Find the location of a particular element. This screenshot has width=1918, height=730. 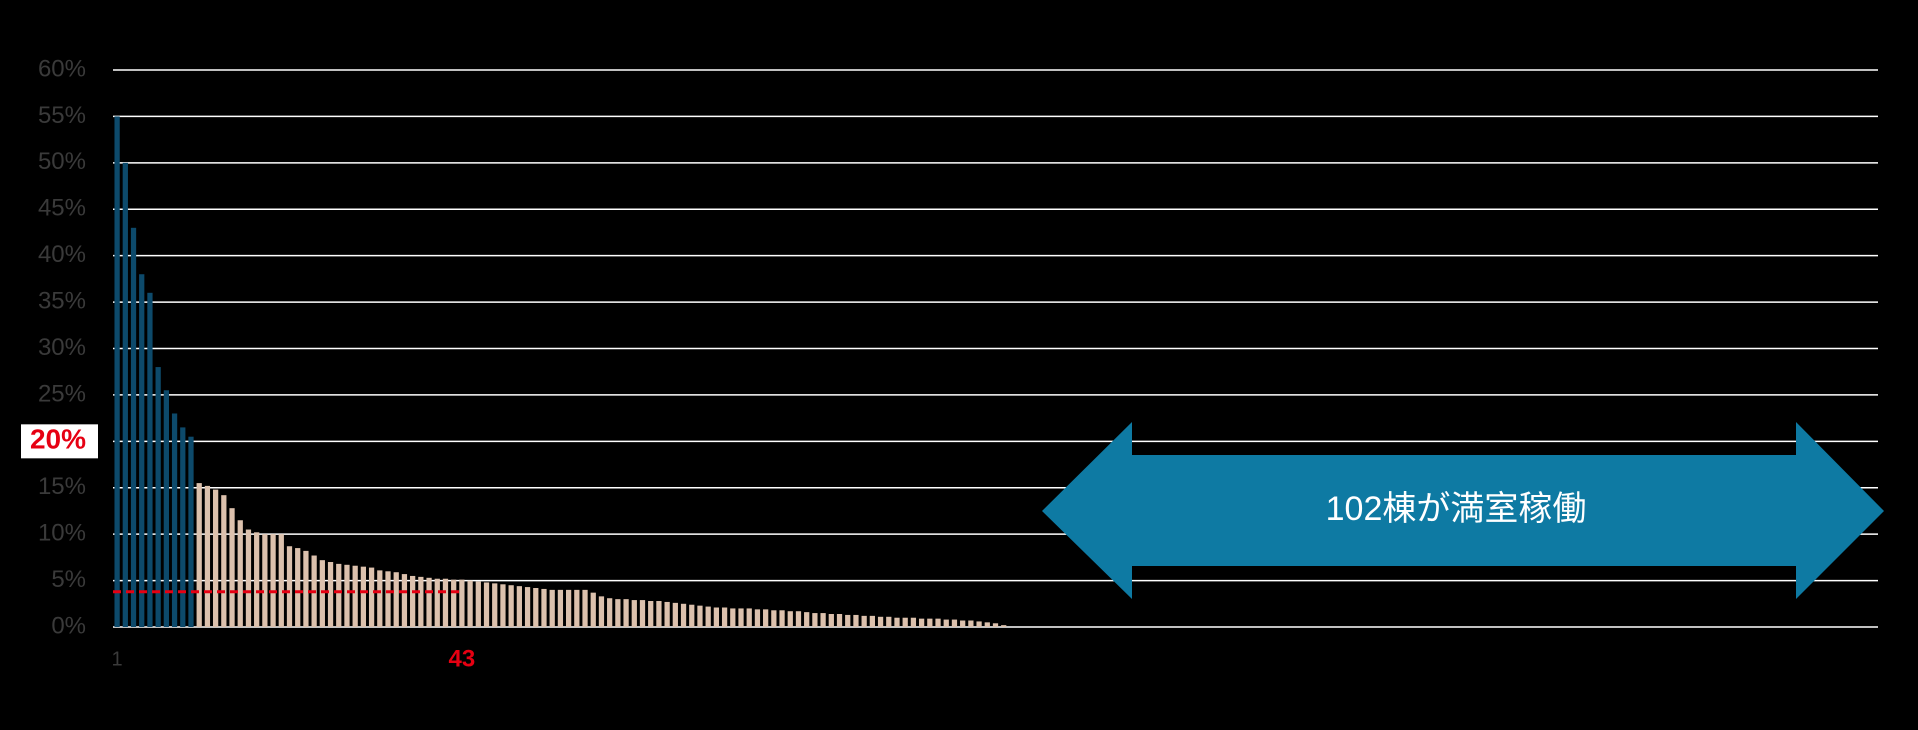

y-tick-highlight-box is located at coordinates (59, 441).